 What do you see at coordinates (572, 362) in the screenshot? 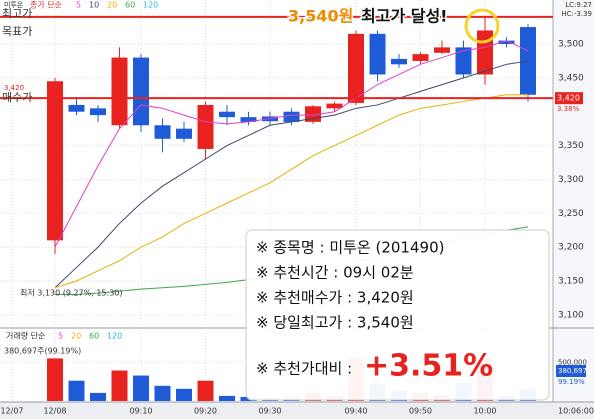
I see `y-tick-label: 500,000` at bounding box center [572, 362].